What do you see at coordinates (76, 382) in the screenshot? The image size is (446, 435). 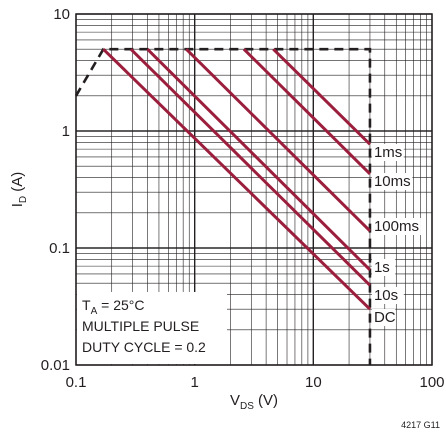 I see `x-tick-label: 0.1` at bounding box center [76, 382].